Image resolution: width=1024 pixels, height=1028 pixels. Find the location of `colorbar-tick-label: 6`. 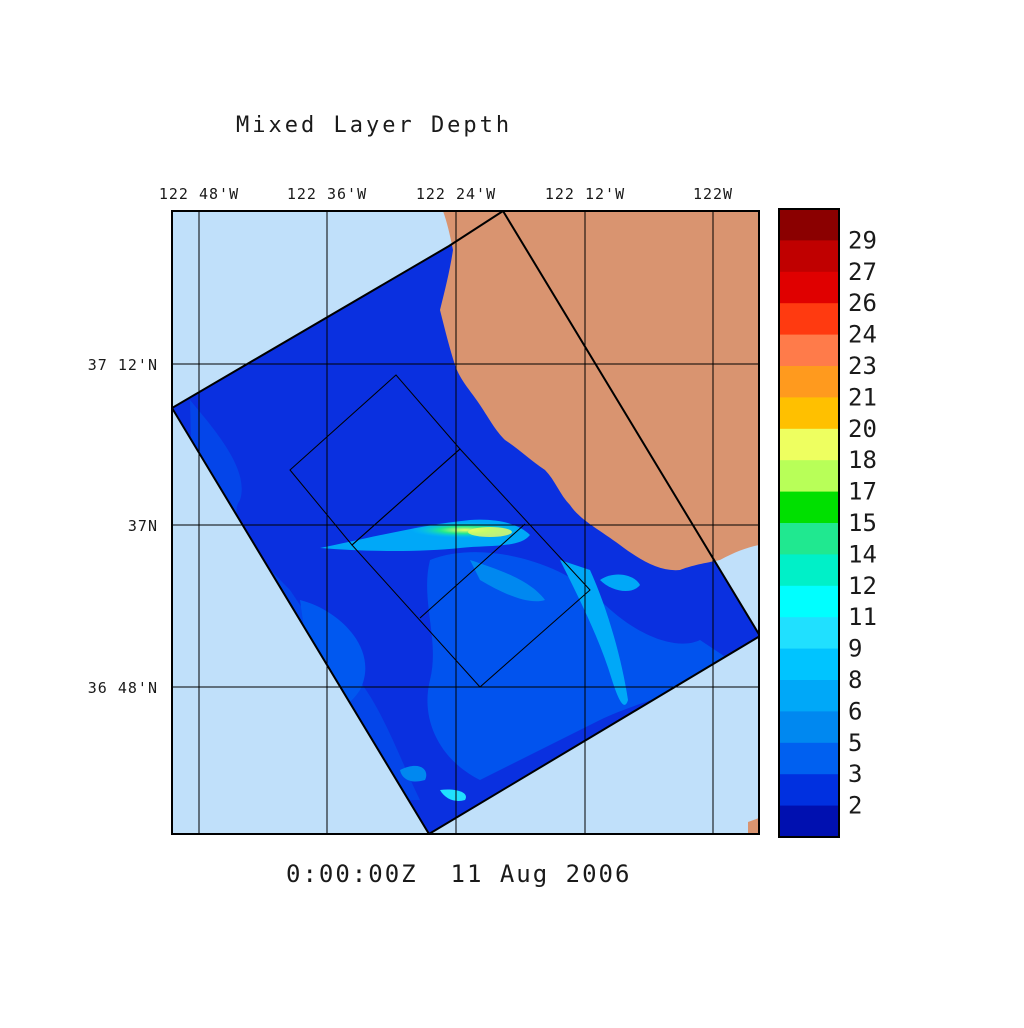

colorbar-tick-label: 6 is located at coordinates (855, 711).